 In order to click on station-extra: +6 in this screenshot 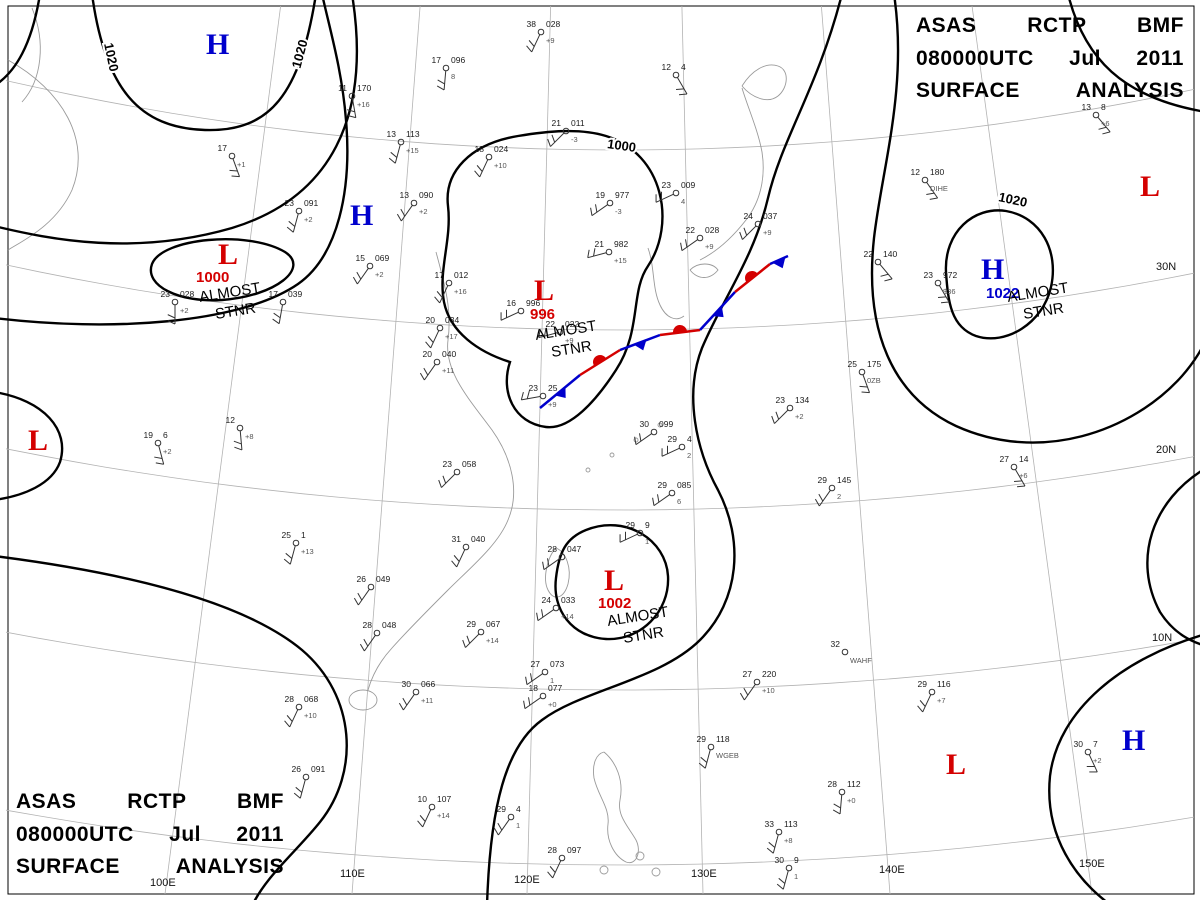, I will do `click(1023, 475)`.